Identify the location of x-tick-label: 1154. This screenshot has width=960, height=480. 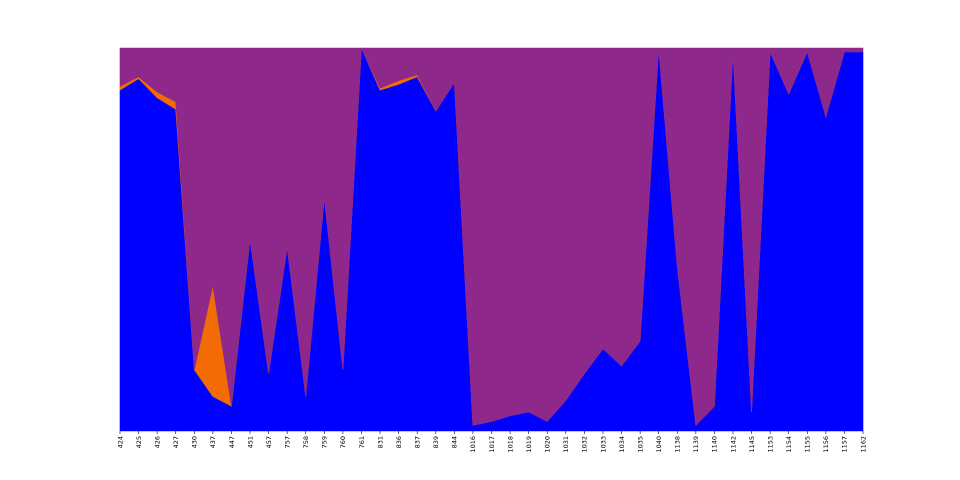
(789, 444).